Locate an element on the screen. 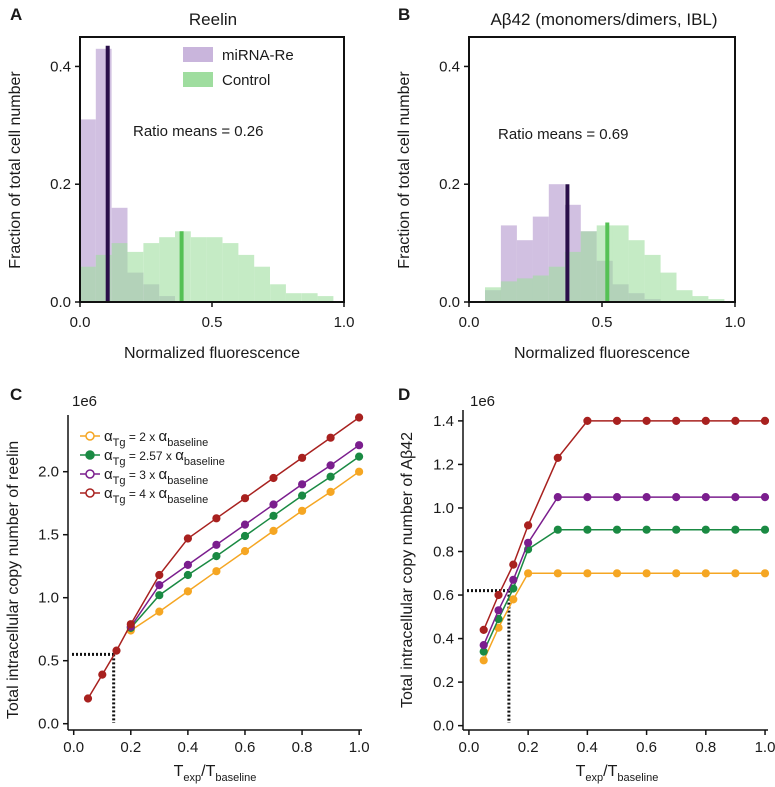  panel-c-series is located at coordinates (223, 558).